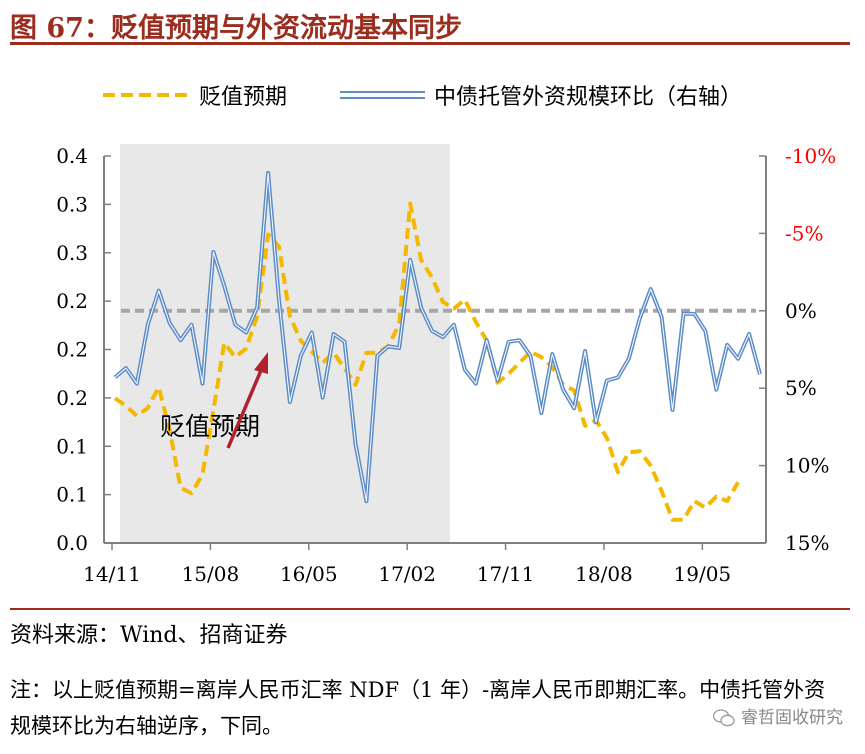 Image resolution: width=865 pixels, height=754 pixels. Describe the element at coordinates (604, 574) in the screenshot. I see `x-tick-label: 18/08` at that location.